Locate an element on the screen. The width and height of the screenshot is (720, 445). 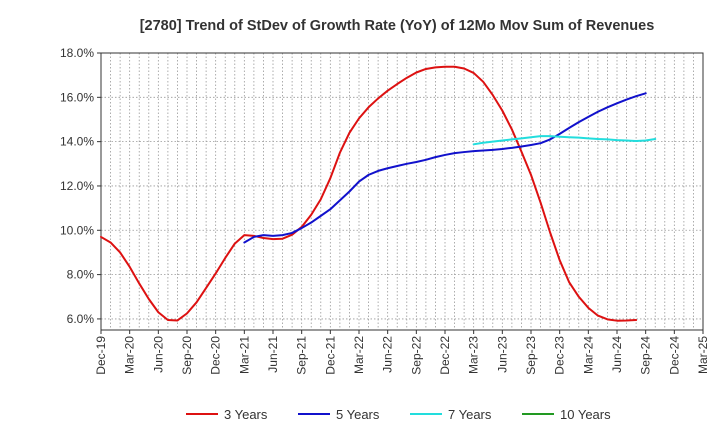
legend-item-7-years: 7 Years is located at coordinates (451, 414).